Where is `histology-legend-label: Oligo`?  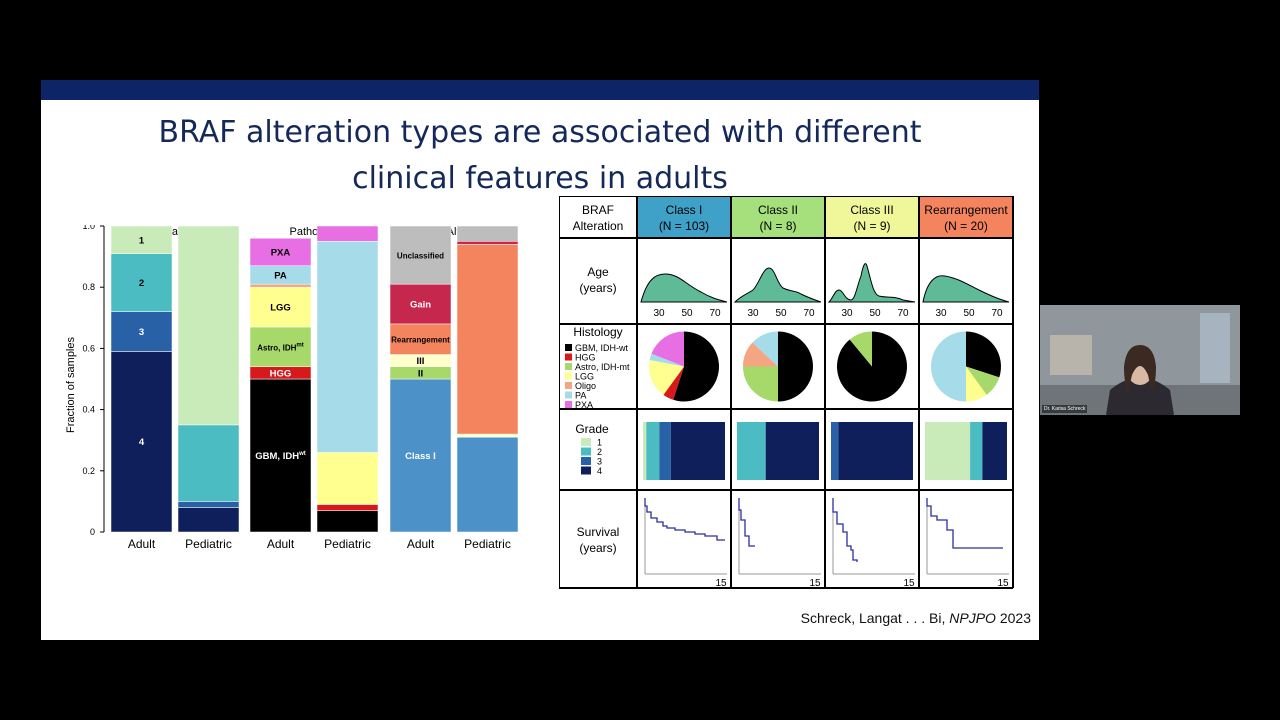 histology-legend-label: Oligo is located at coordinates (585, 386).